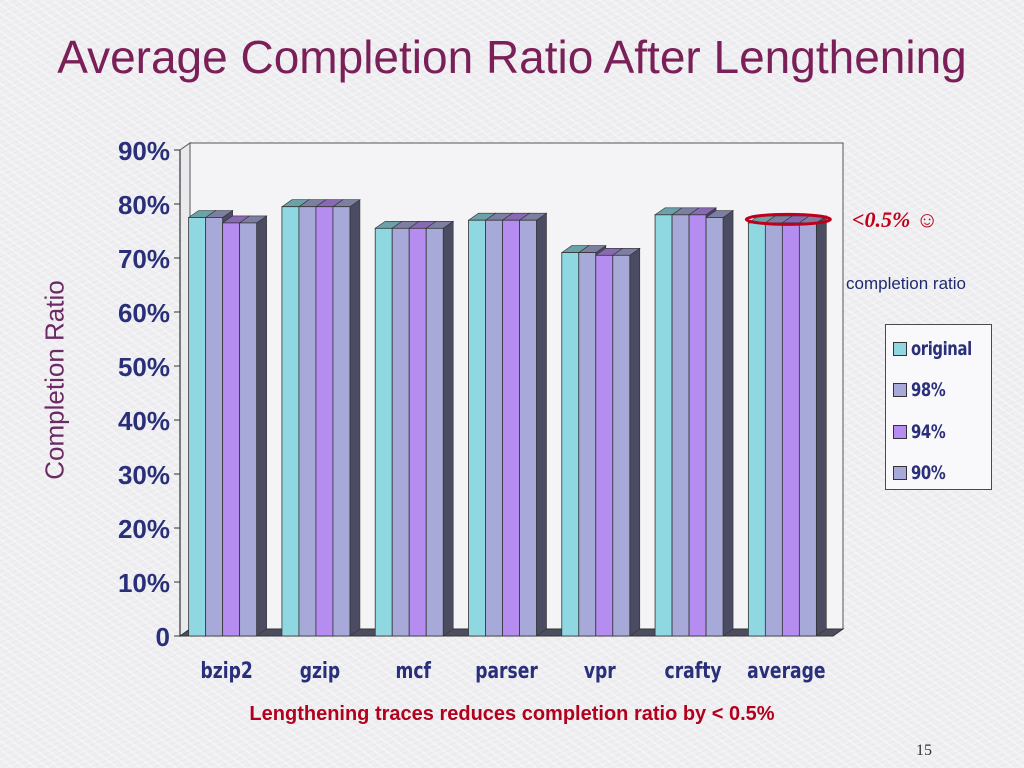 The image size is (1024, 768). Describe the element at coordinates (600, 671) in the screenshot. I see `x-tick-label: vpr` at that location.